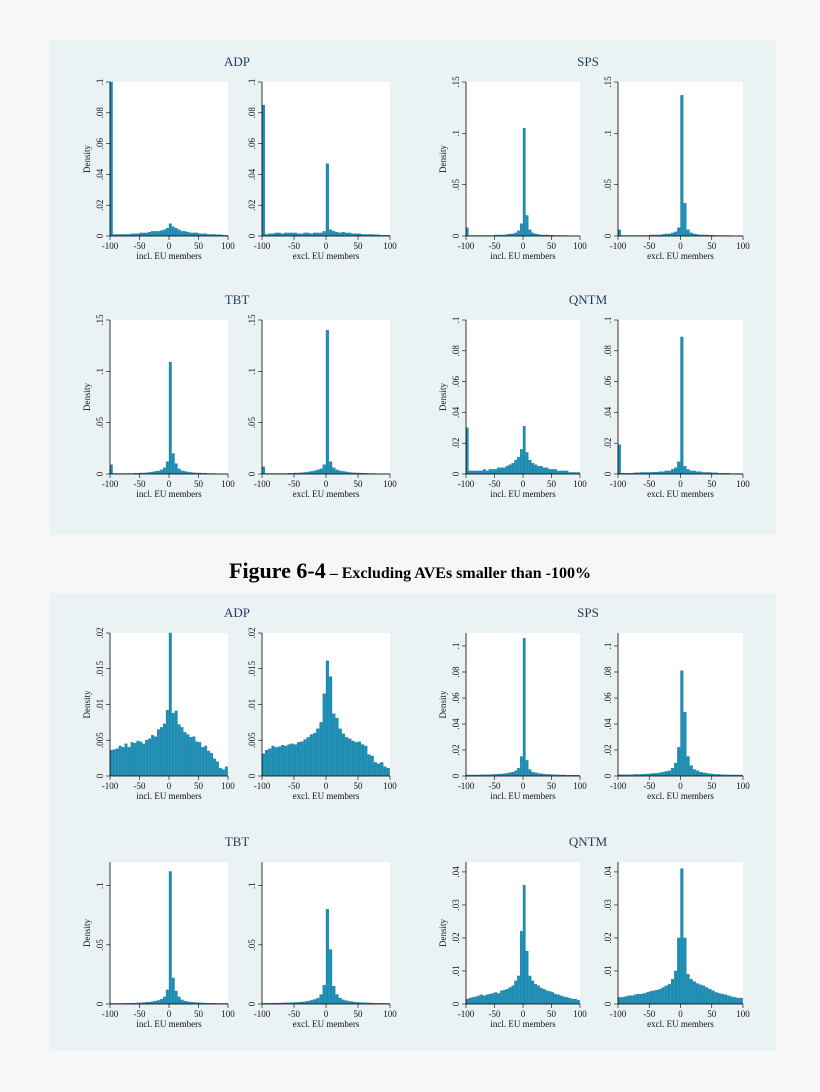  Describe the element at coordinates (588, 61) in the screenshot. I see `section-title-sps: SPS` at that location.